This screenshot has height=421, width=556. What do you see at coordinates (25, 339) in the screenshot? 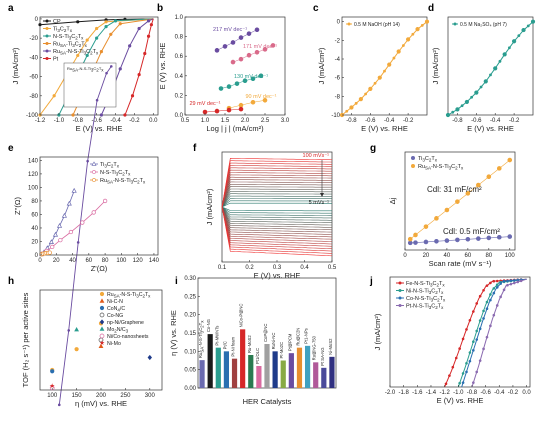
I see `y-axis-label: TOF (H₂ s⁻¹) per active sites` at bounding box center [25, 339].